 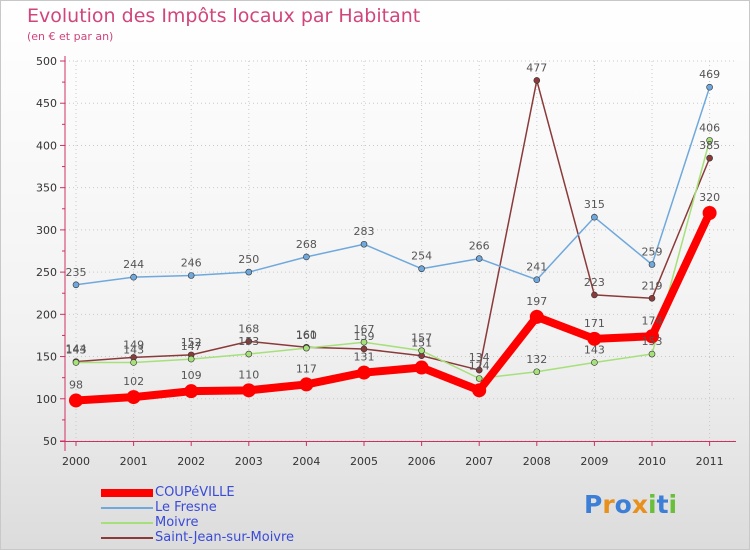 I want to click on x-tick-label: 2008, so click(x=537, y=461).